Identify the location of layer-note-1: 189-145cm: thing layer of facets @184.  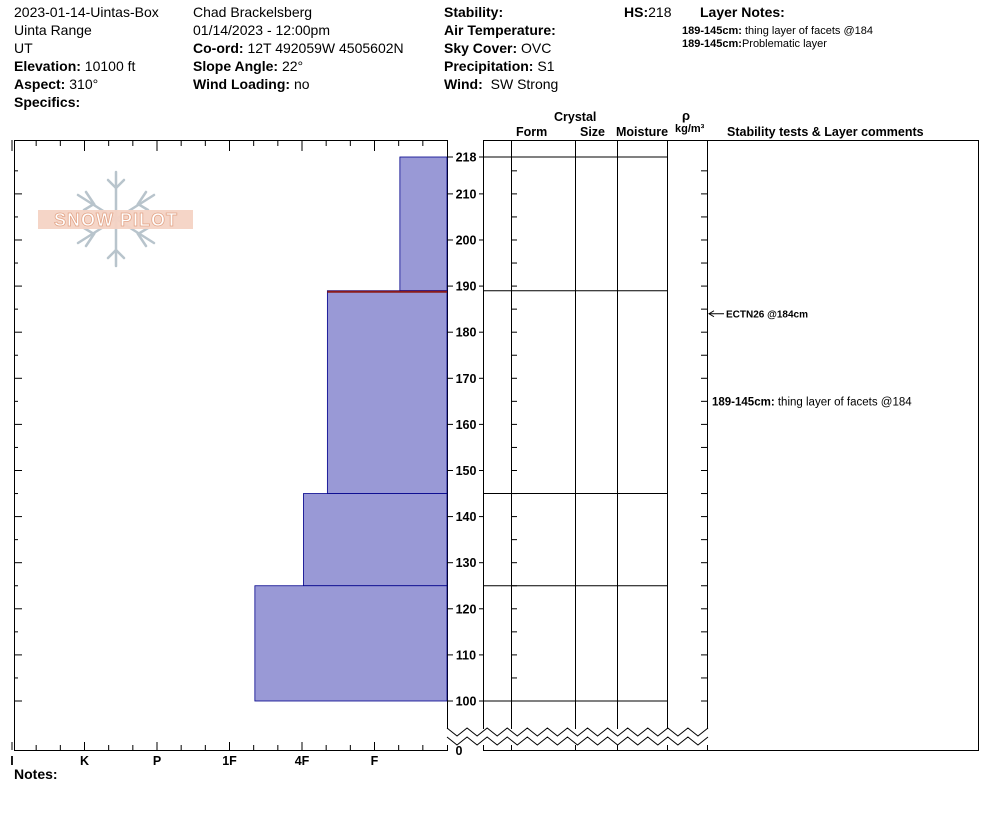
(777, 31).